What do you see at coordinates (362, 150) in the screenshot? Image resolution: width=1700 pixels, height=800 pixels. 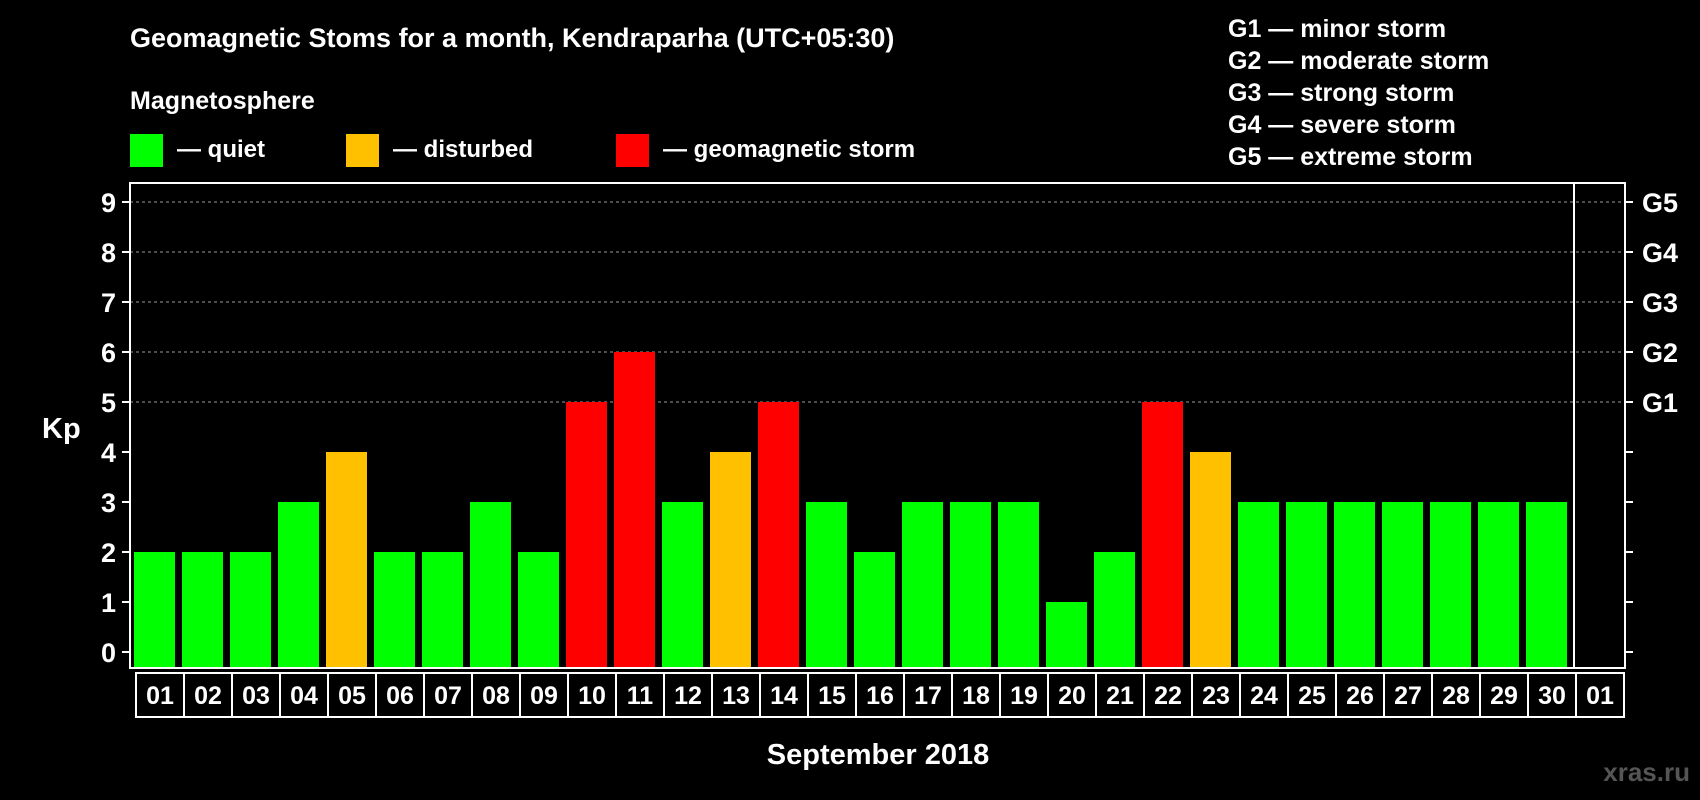 I see `legend-disturbed-swatch` at bounding box center [362, 150].